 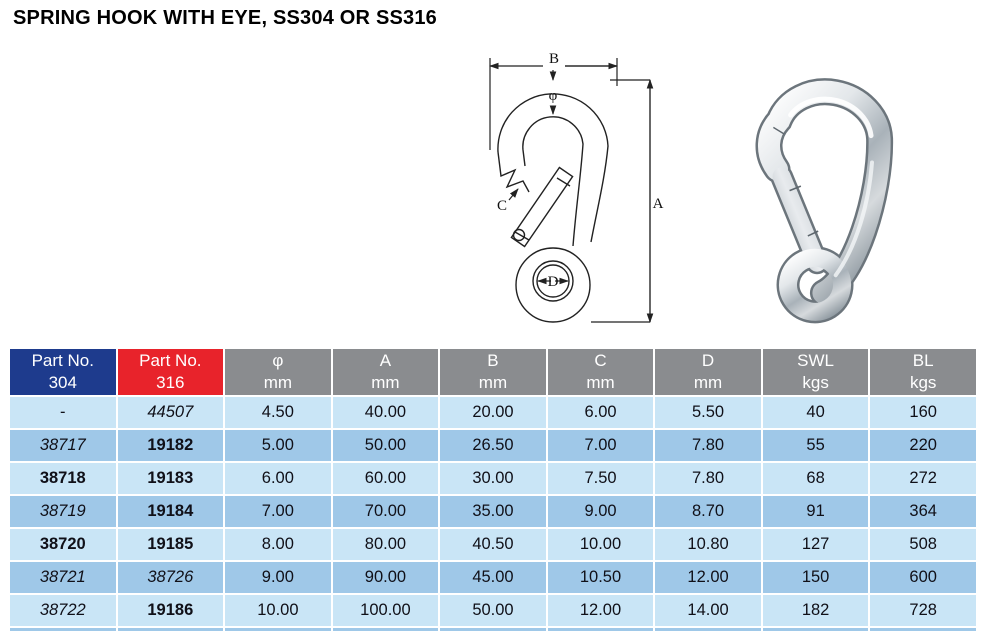 I want to click on product-photo, so click(x=824, y=201).